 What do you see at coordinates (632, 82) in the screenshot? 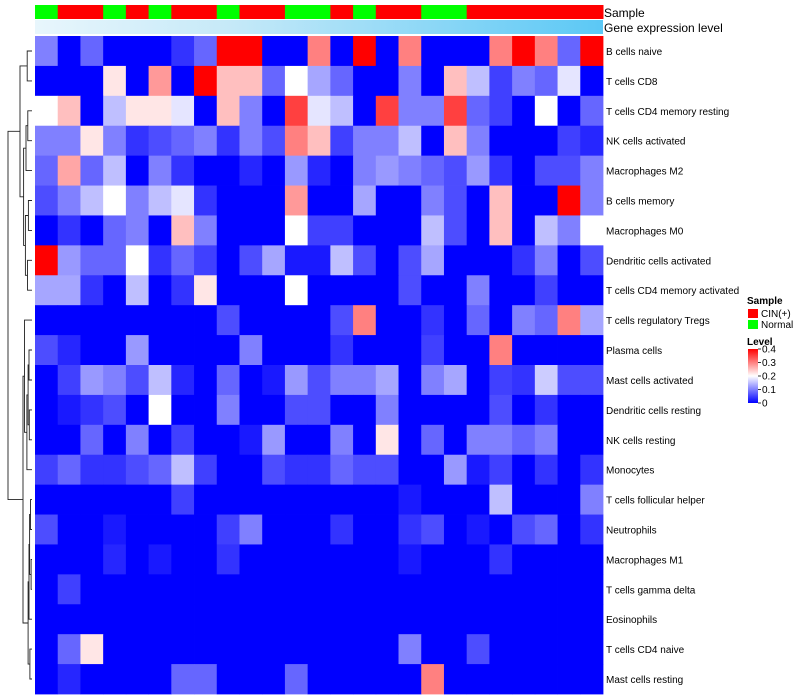
I see `row-label: T cells CD8` at bounding box center [632, 82].